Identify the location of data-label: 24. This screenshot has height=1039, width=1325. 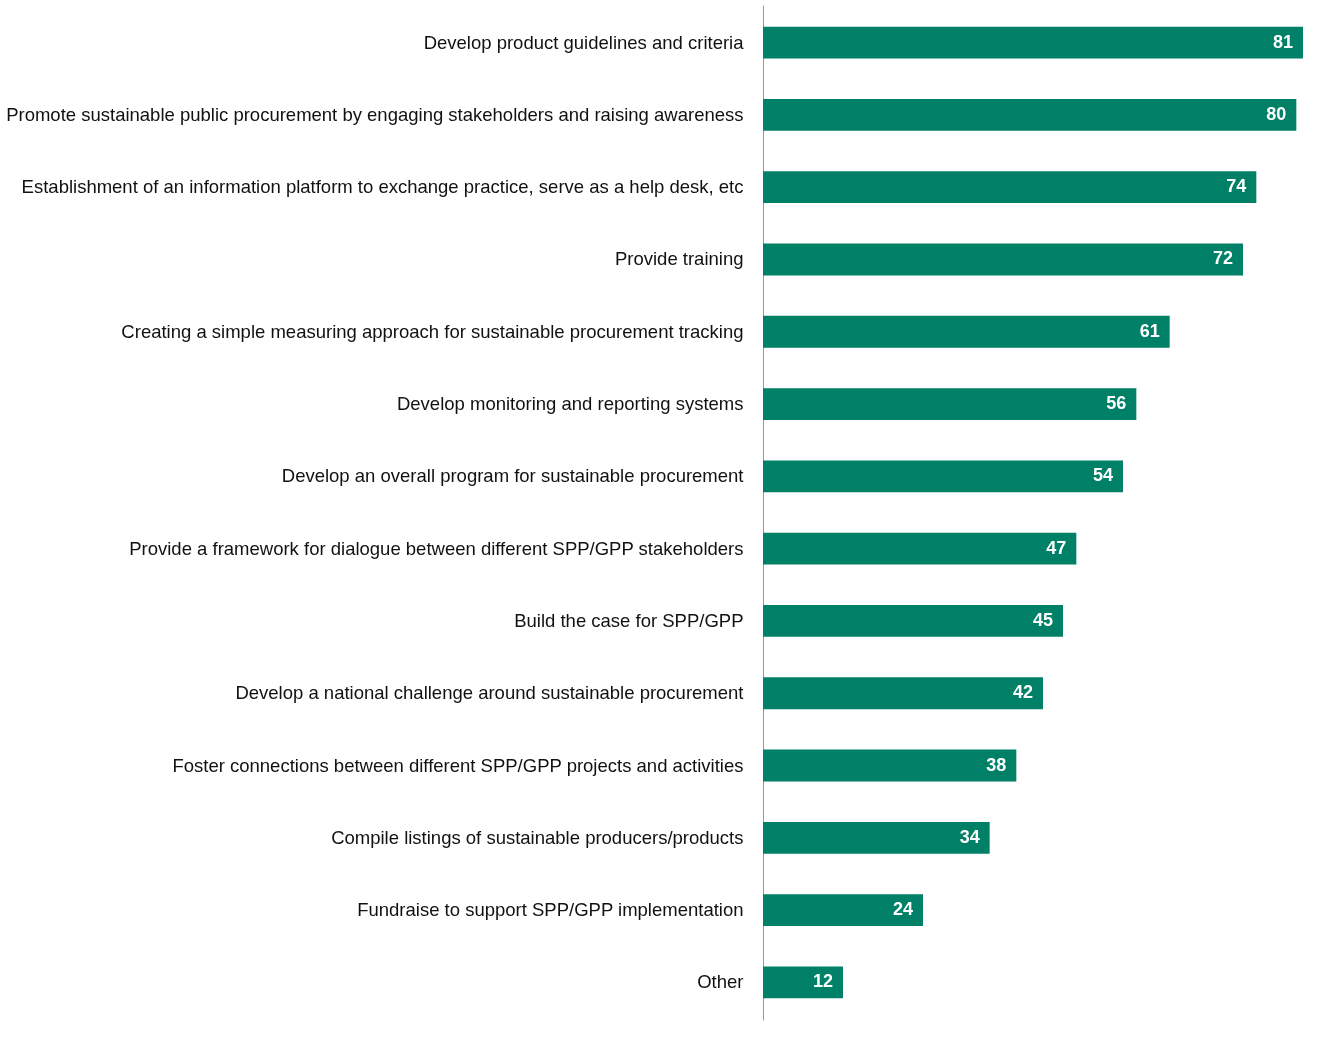
(902, 909).